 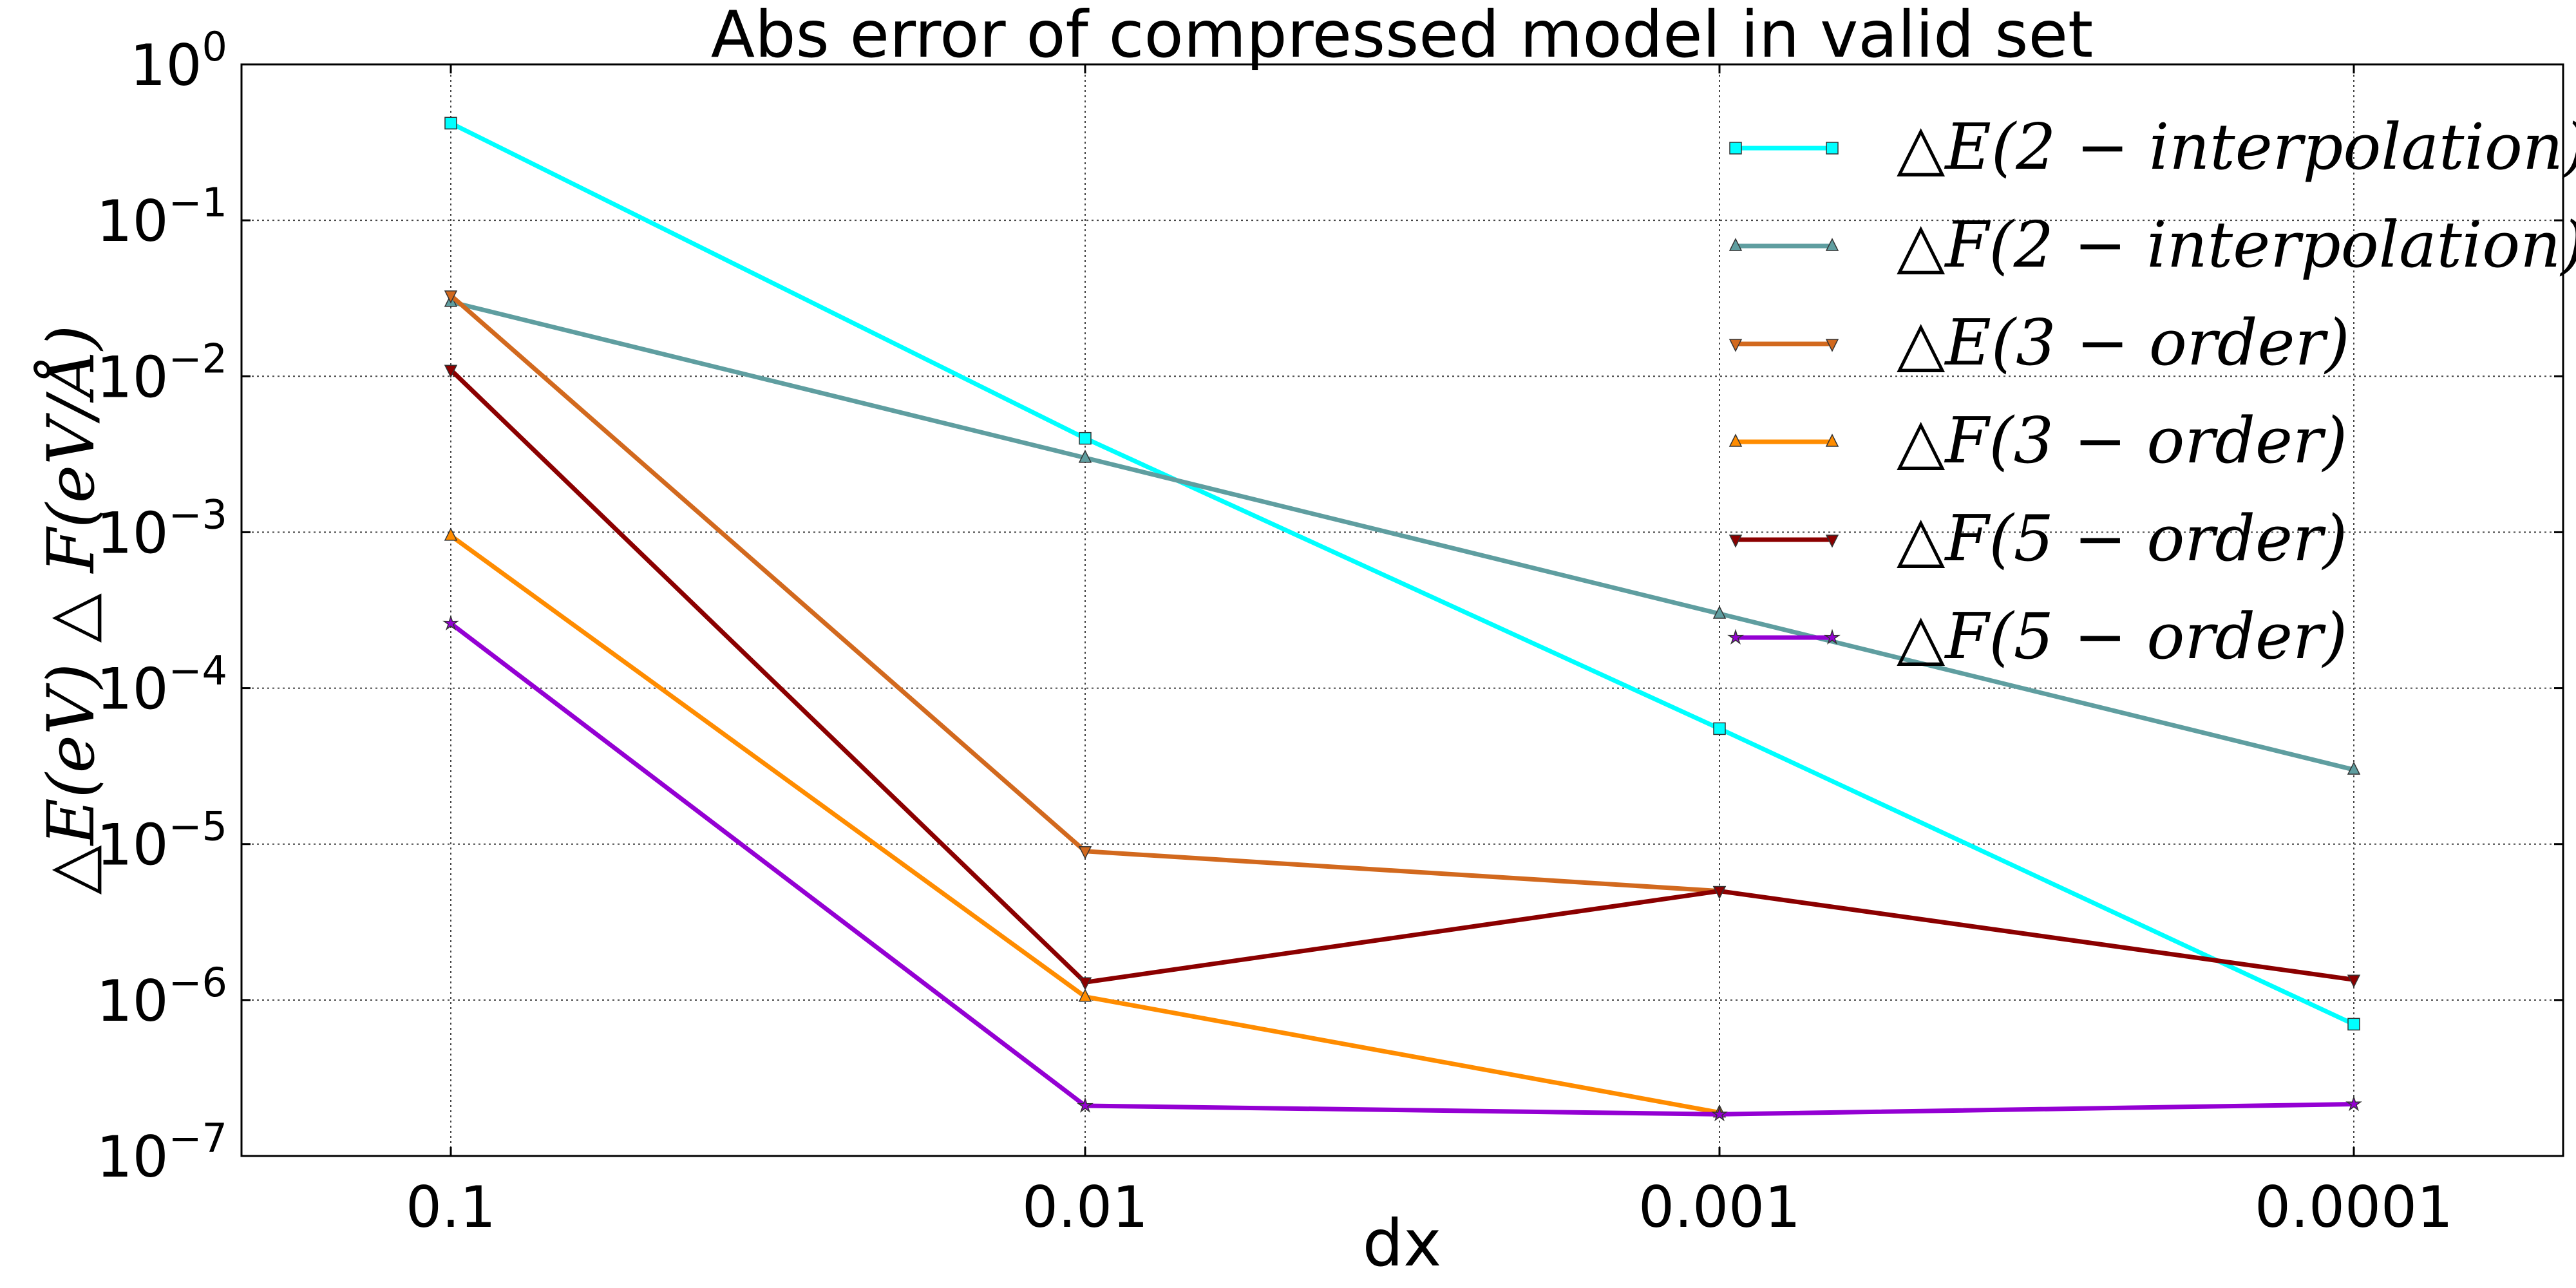 I want to click on x-tick-label: 0.0001, so click(x=2354, y=1207).